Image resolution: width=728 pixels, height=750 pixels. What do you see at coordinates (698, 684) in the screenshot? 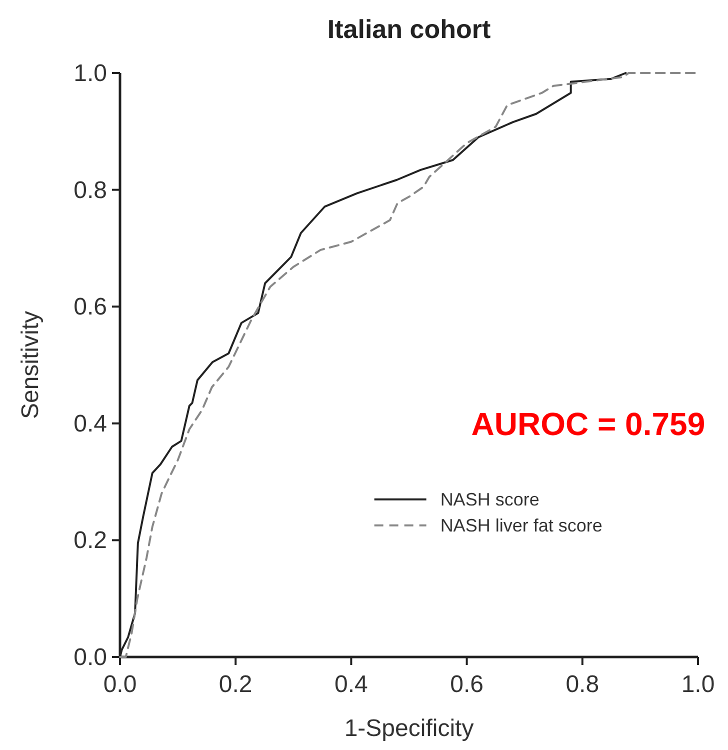
I see `x-tick-label: 1.0` at bounding box center [698, 684].